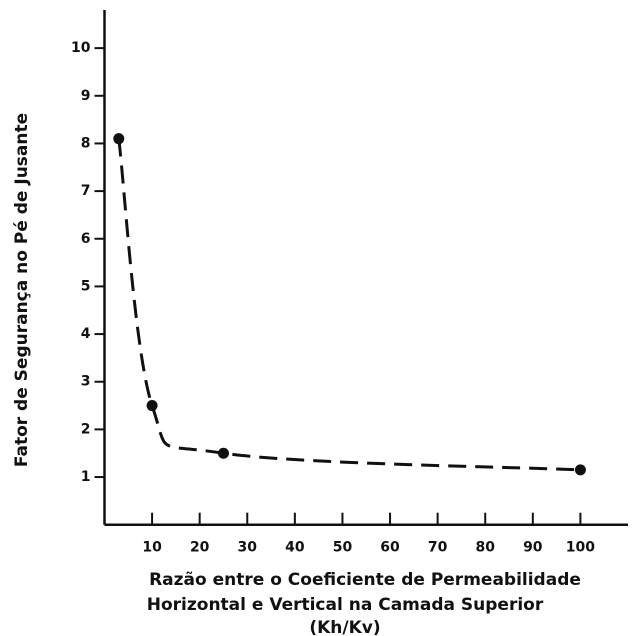 This screenshot has height=636, width=632. Describe the element at coordinates (485, 548) in the screenshot. I see `x-tick-label: 80` at that location.